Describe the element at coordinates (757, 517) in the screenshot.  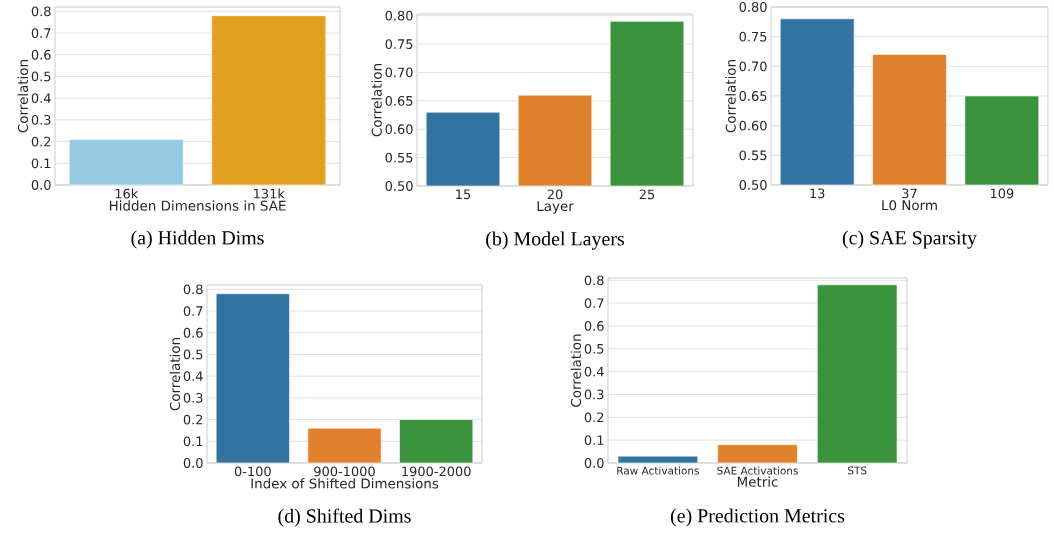
I see `text: (e) Prediction Metrics` at that location.